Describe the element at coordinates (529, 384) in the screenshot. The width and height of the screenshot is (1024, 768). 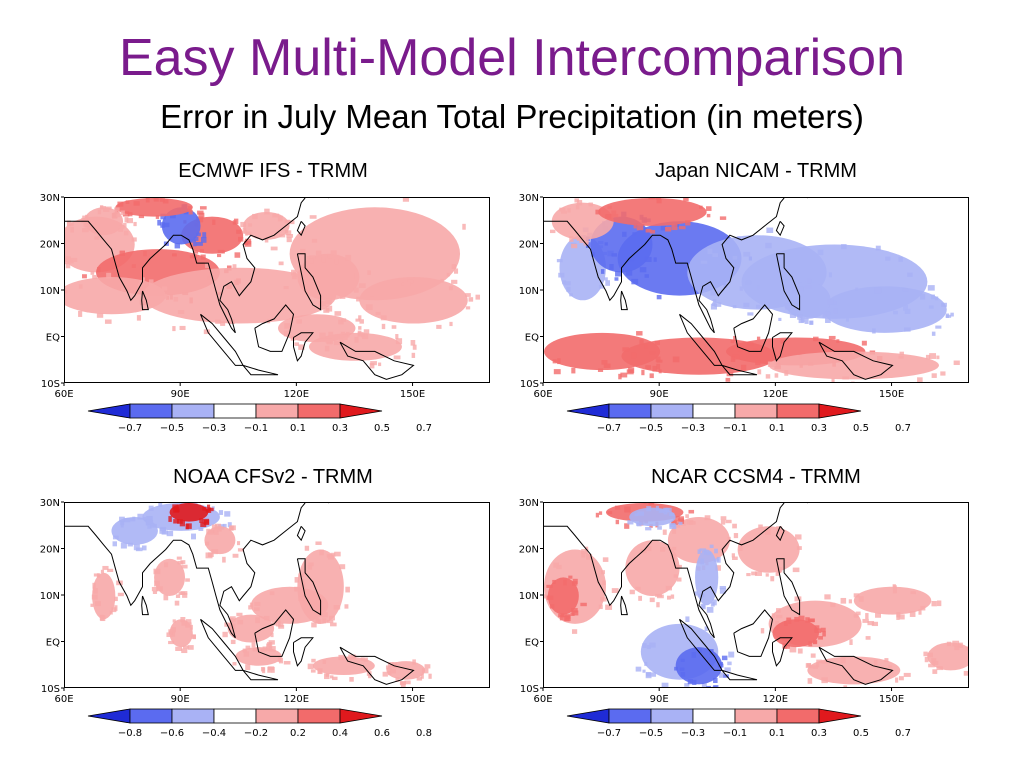
I see `y-tick-label: 10S` at that location.